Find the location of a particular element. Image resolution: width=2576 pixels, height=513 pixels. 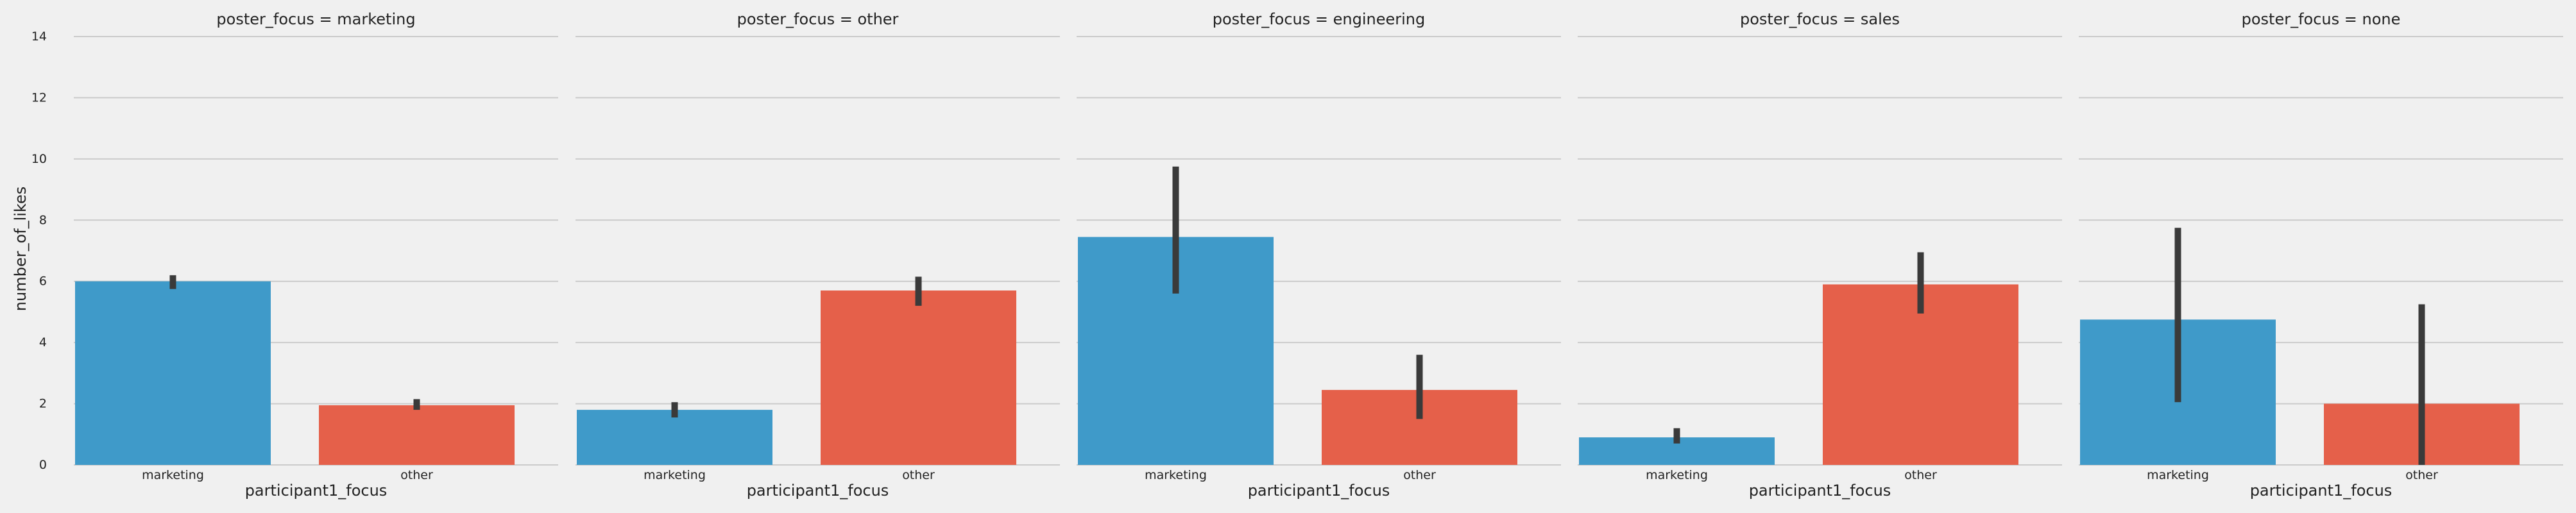

facet-title: poster_focus = other is located at coordinates (818, 19).